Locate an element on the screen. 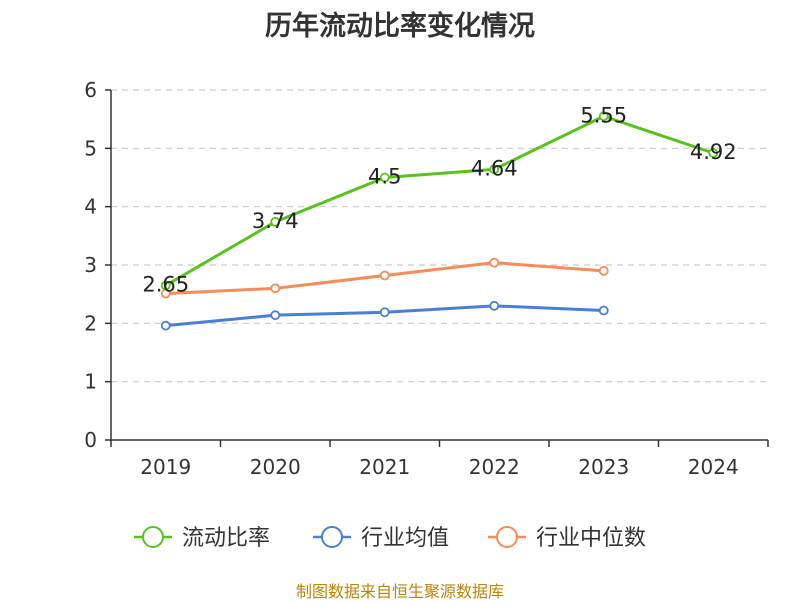 This screenshot has height=602, width=800. data-label-2021: 4.5 is located at coordinates (384, 177).